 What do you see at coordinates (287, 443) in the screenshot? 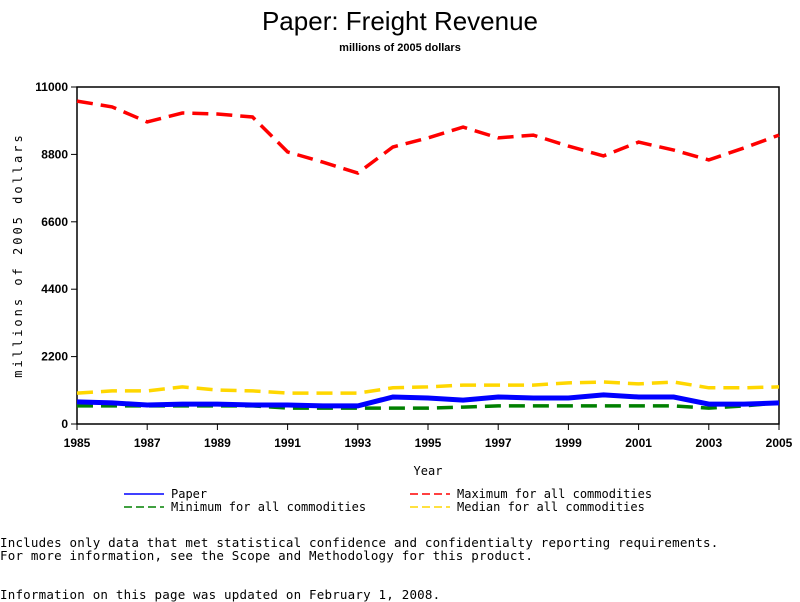
I see `x-tick-label: 1991` at bounding box center [287, 443].